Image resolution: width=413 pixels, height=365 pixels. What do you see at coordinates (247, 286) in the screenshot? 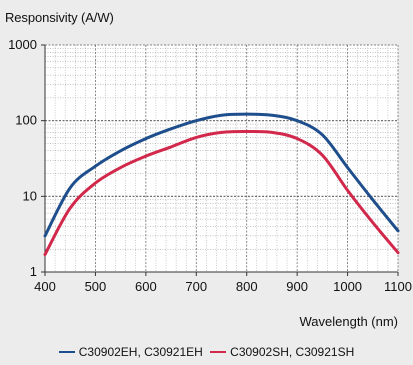
I see `x-tick-label: 800` at bounding box center [247, 286].